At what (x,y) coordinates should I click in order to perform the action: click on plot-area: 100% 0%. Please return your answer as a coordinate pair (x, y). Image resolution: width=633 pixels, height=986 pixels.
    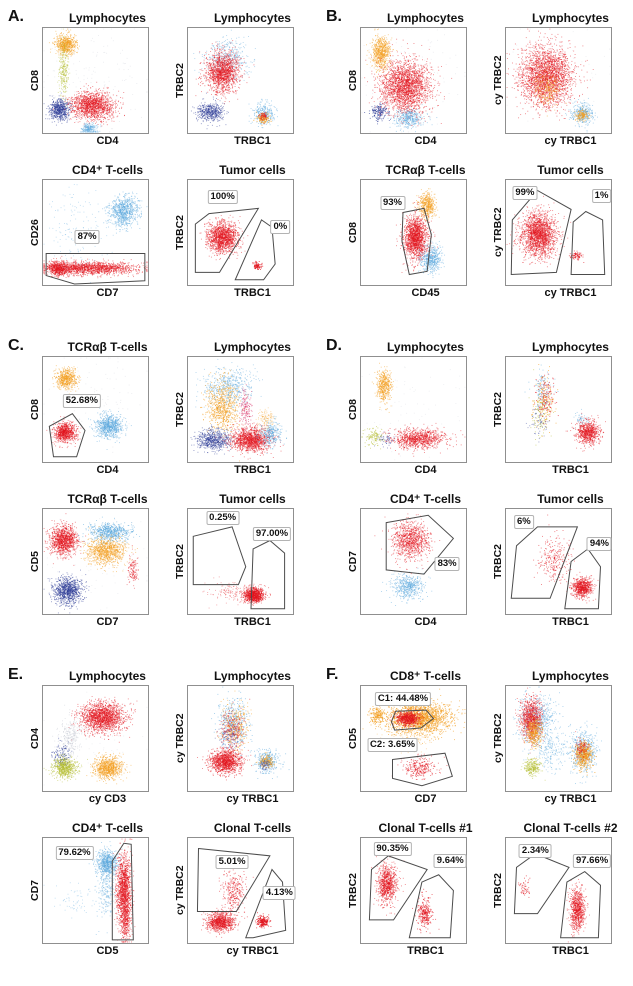
    Looking at the image, I should click on (240, 232).